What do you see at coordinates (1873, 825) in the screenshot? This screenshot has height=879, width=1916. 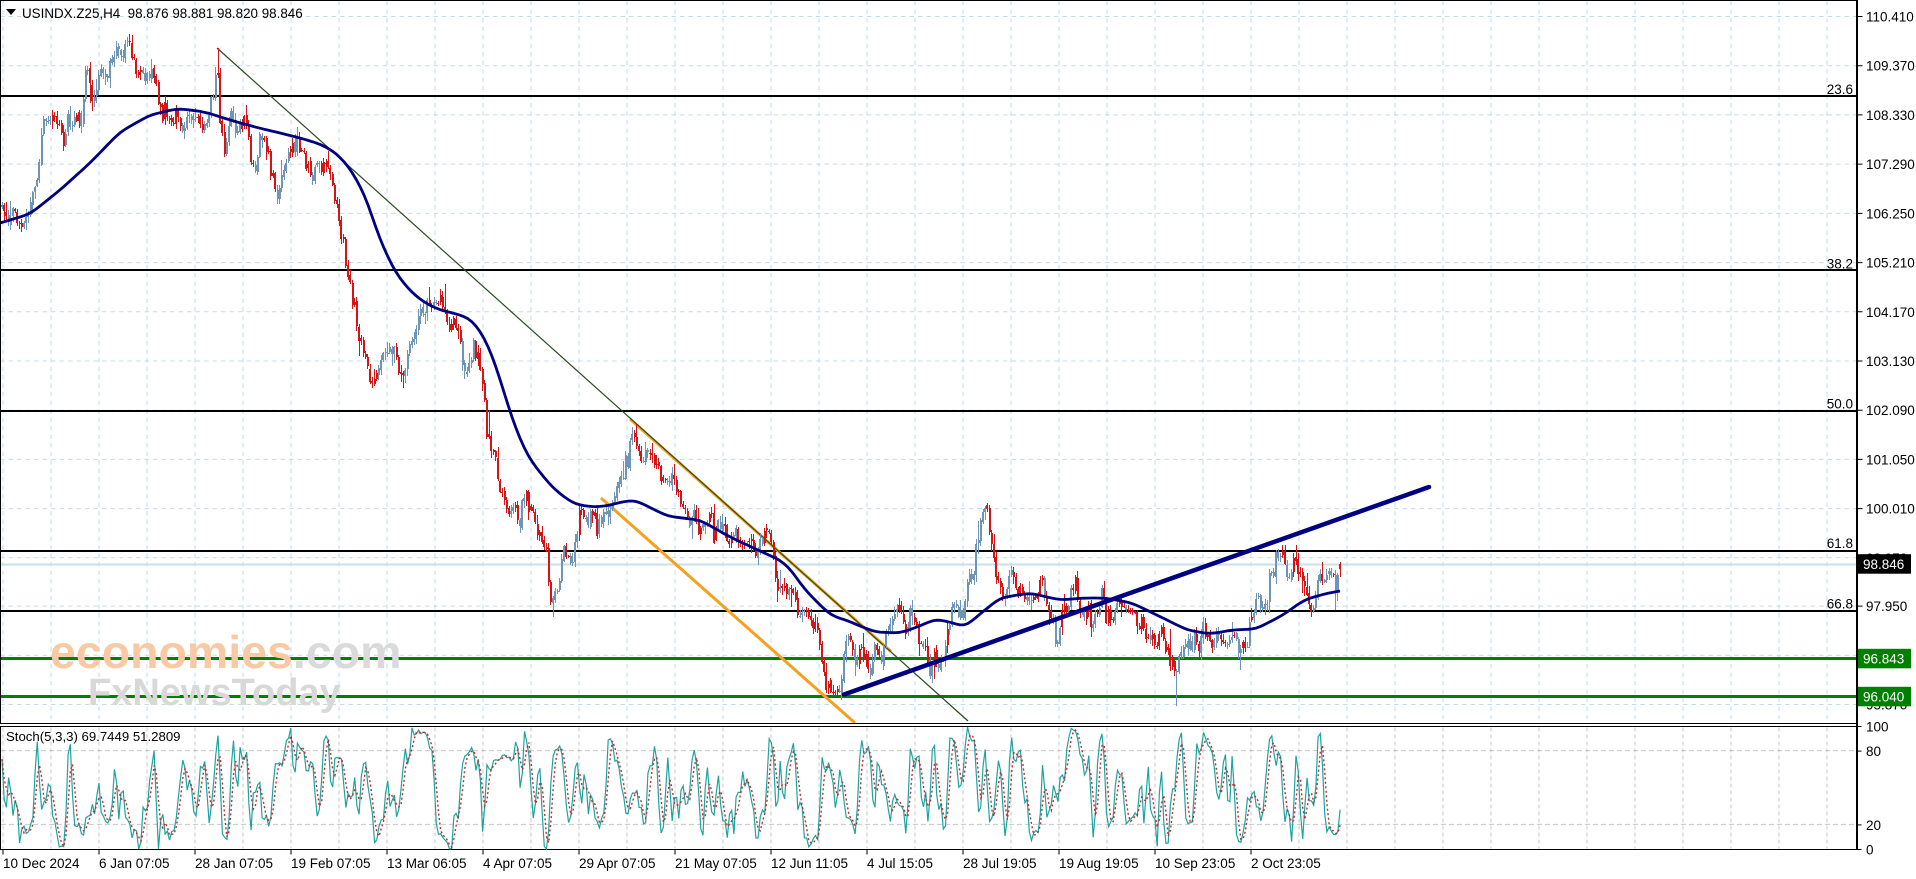 I see `svg-text: 20` at bounding box center [1873, 825].